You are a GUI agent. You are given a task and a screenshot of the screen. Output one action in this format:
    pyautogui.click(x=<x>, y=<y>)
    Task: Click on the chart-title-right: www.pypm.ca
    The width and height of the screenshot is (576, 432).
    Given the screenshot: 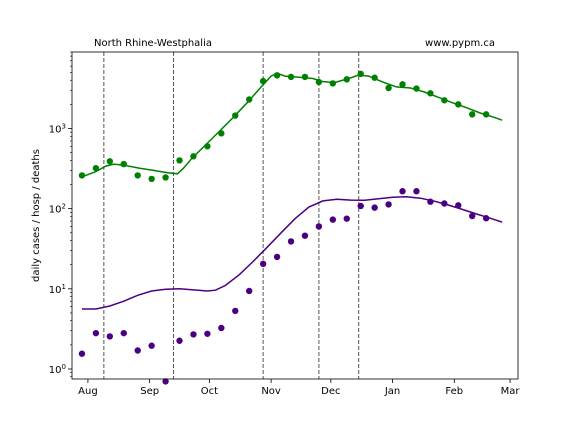 What is the action you would take?
    pyautogui.click(x=460, y=43)
    